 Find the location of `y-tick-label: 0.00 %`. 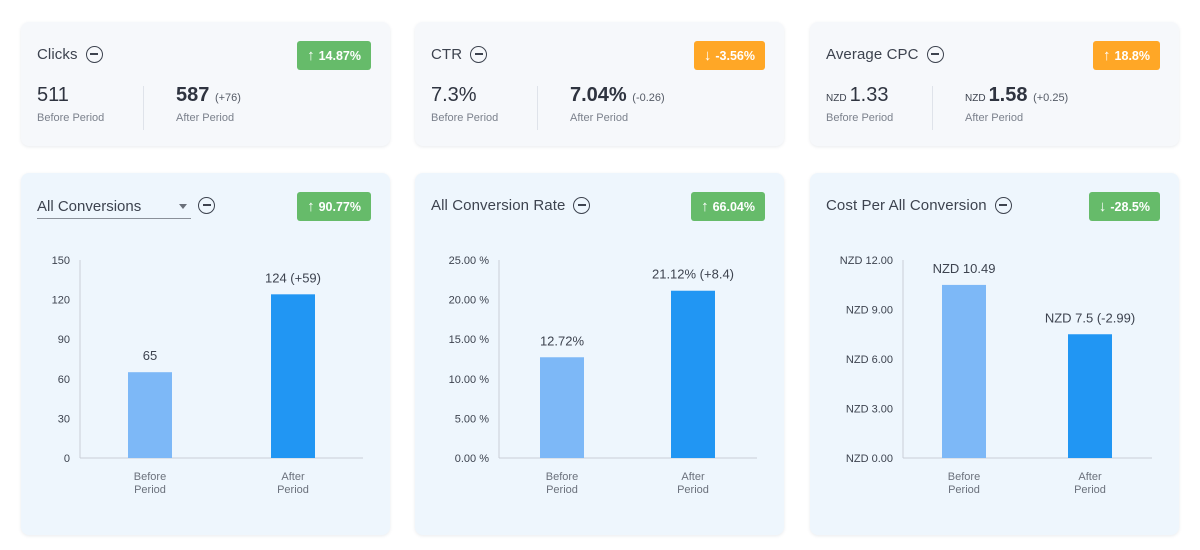

y-tick-label: 0.00 % is located at coordinates (472, 459).